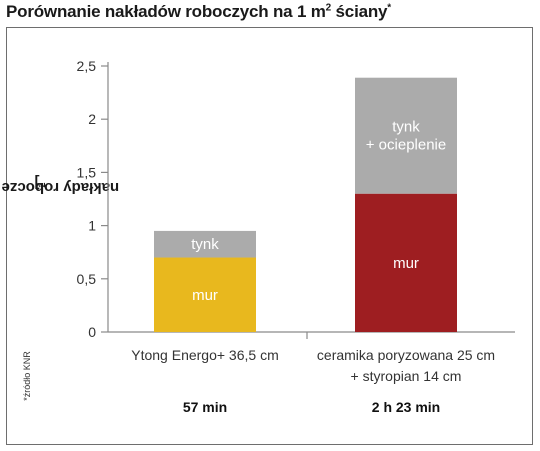  Describe the element at coordinates (205, 407) in the screenshot. I see `work-time-label: 57 min` at that location.